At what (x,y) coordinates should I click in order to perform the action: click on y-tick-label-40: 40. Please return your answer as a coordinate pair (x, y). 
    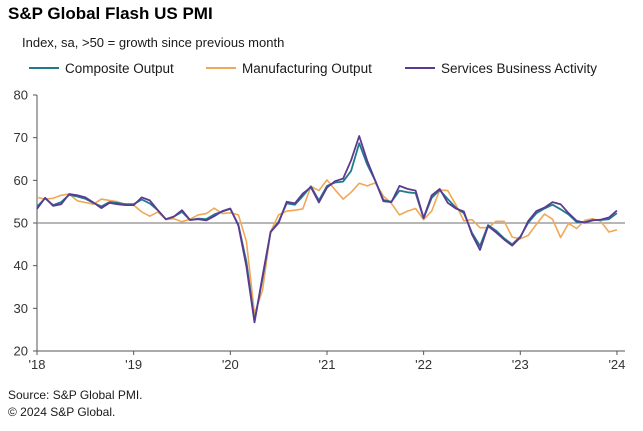
    Looking at the image, I should click on (21, 265).